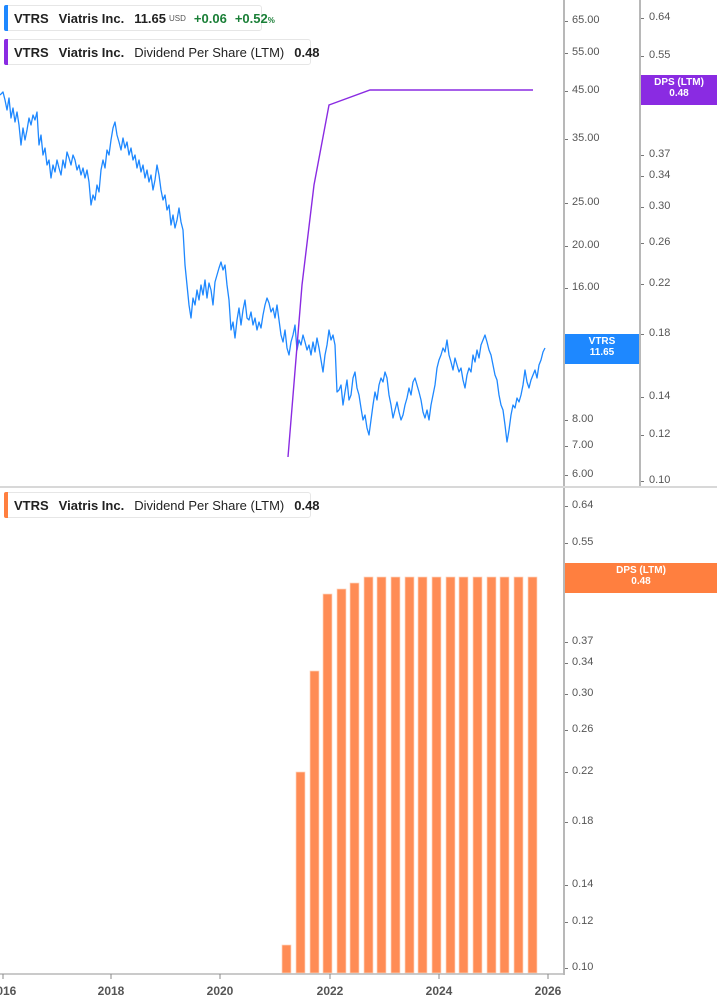 The height and width of the screenshot is (1005, 717). Describe the element at coordinates (150, 18) in the screenshot. I see `legend-price: 11.65` at that location.